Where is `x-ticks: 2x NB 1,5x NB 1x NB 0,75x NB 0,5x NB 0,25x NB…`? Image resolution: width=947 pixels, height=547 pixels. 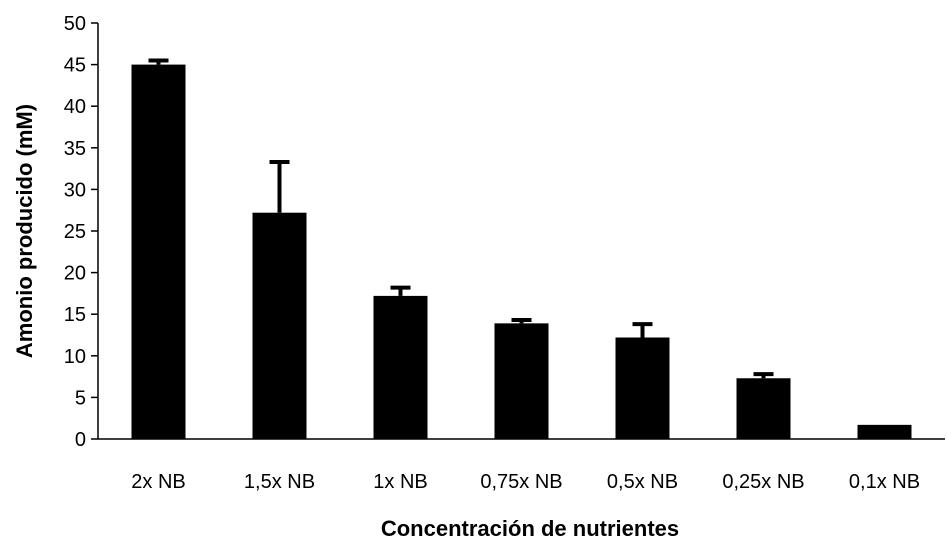
x-ticks: 2x NB 1,5x NB 1x NB 0,75x NB 0,5x NB 0,25x NB… is located at coordinates (525, 482).